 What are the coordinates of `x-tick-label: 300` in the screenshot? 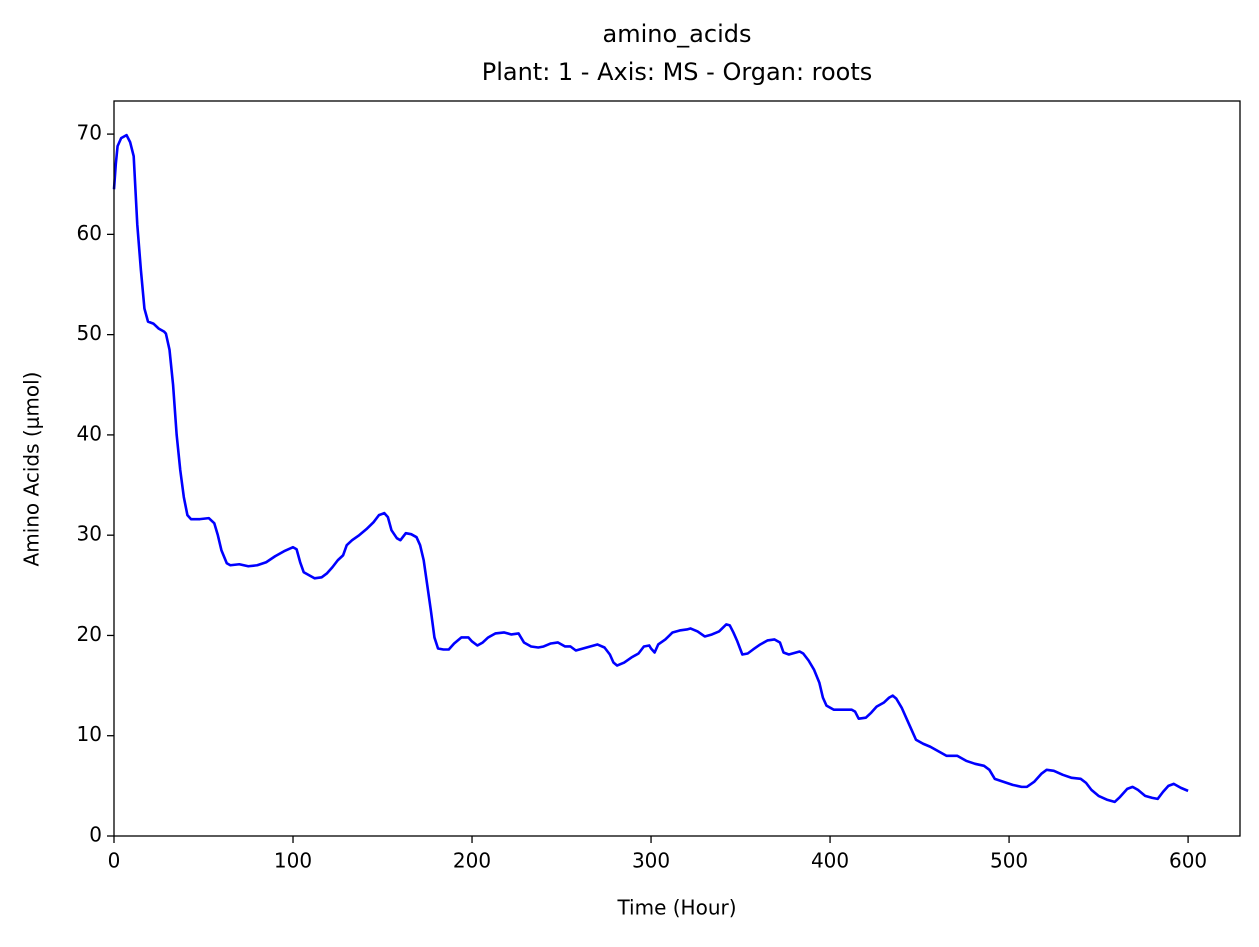 It's located at (651, 861).